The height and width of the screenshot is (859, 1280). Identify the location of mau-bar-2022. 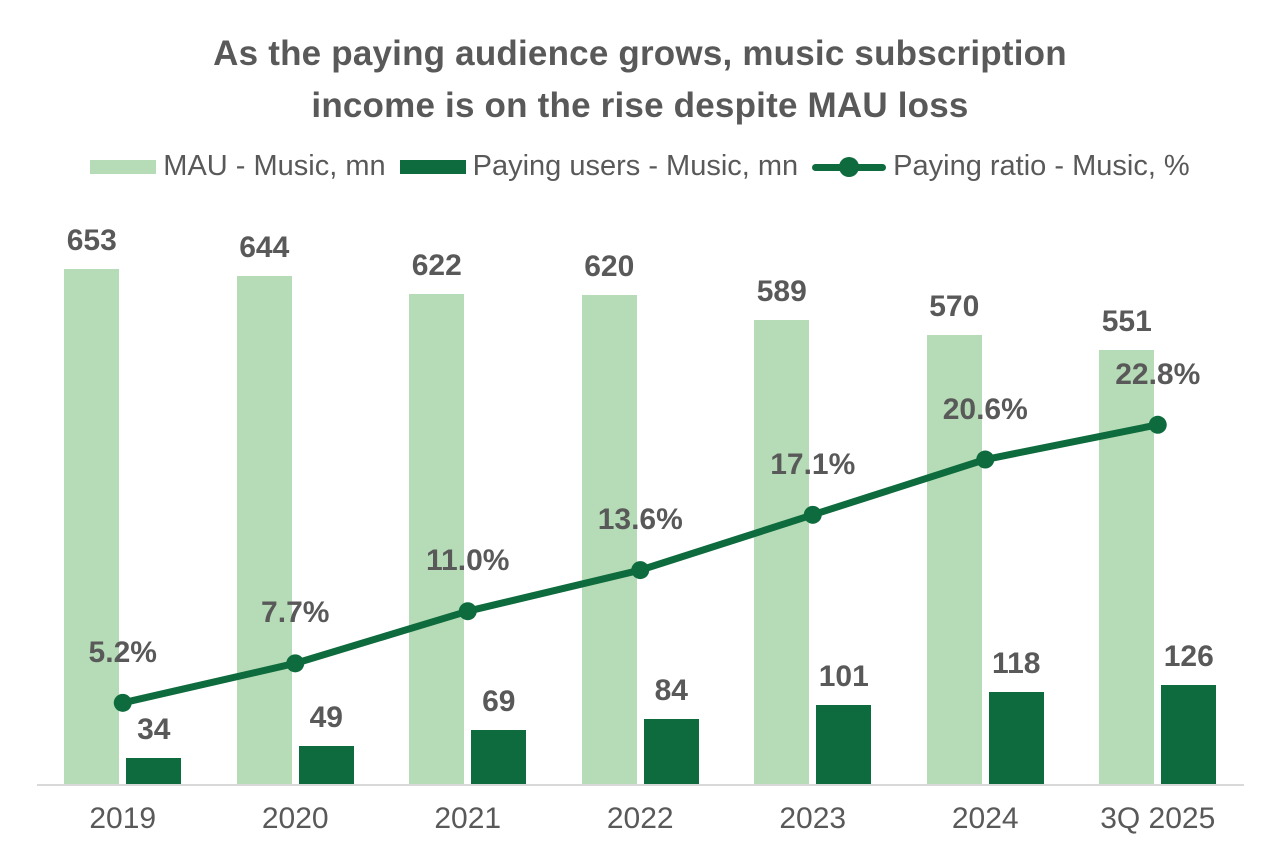
(609, 540).